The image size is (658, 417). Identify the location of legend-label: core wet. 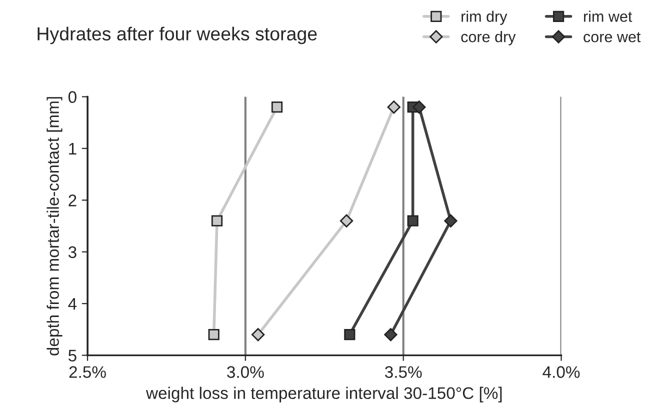
(612, 37).